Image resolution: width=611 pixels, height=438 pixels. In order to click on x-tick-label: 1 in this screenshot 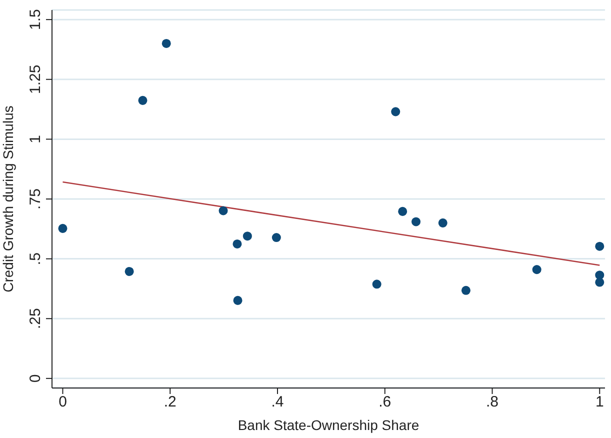, I will do `click(599, 402)`.